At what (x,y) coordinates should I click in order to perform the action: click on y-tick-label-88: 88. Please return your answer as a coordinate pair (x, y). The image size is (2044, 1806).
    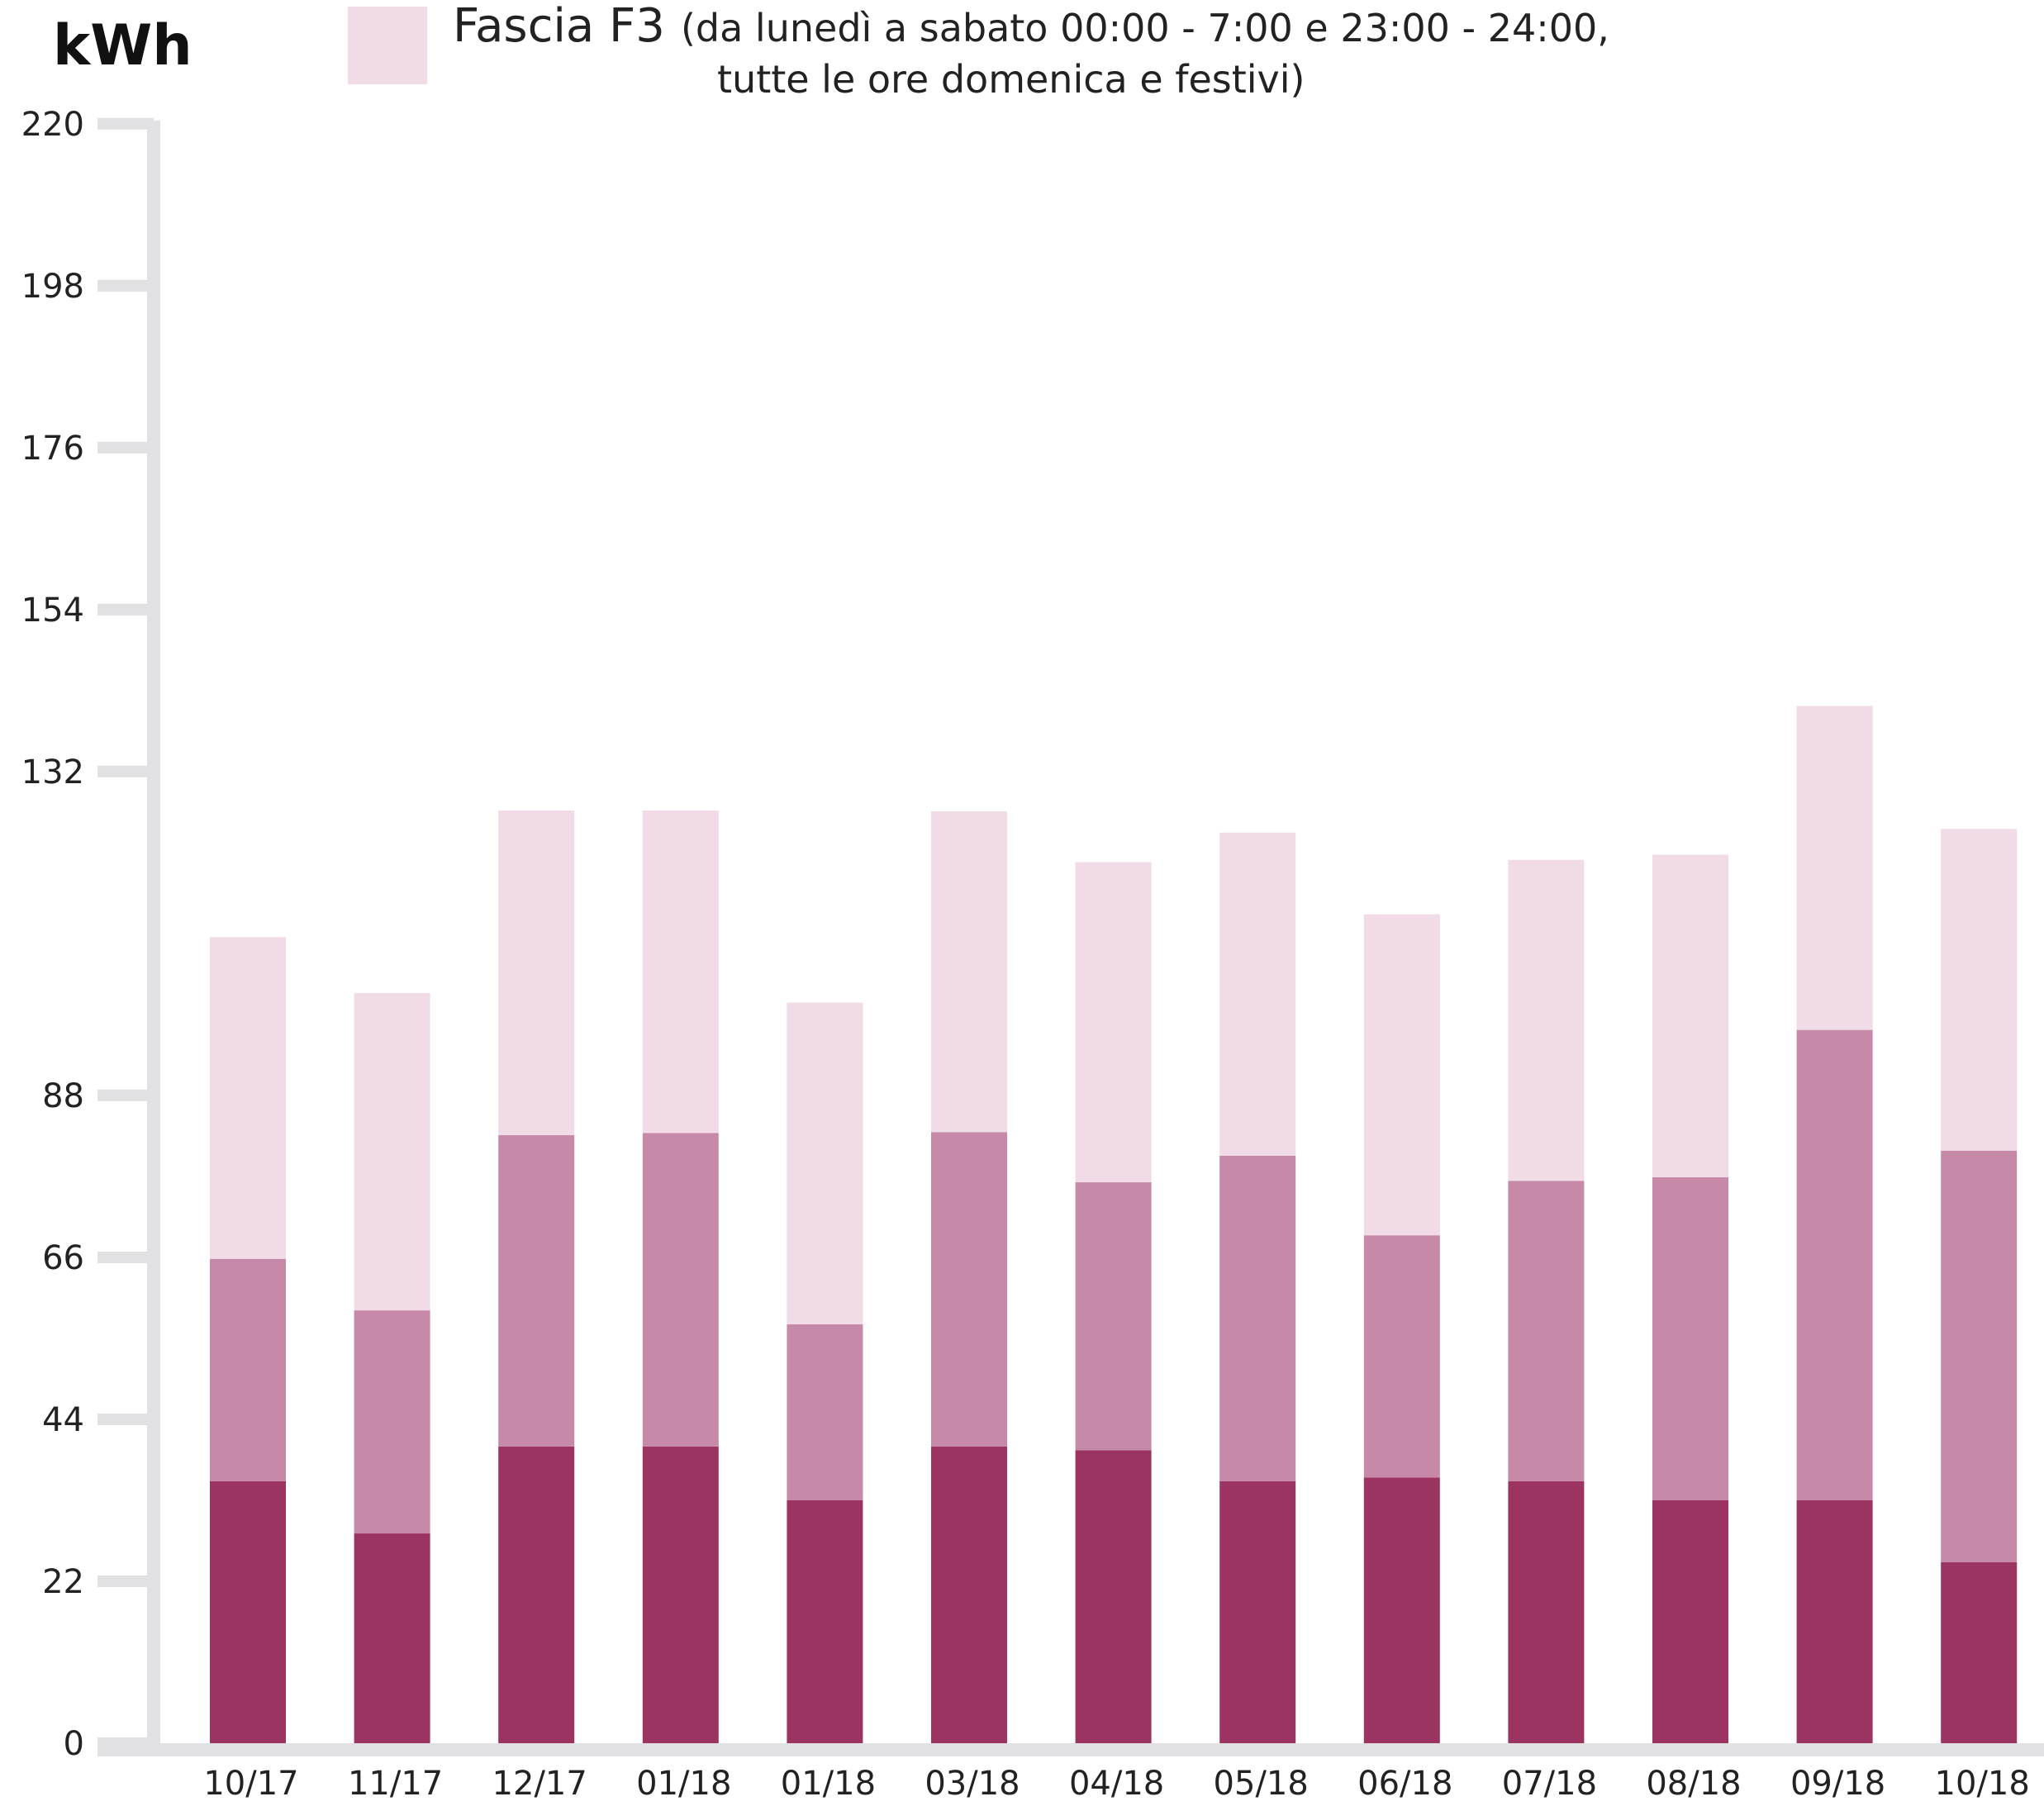
    Looking at the image, I should click on (63, 1096).